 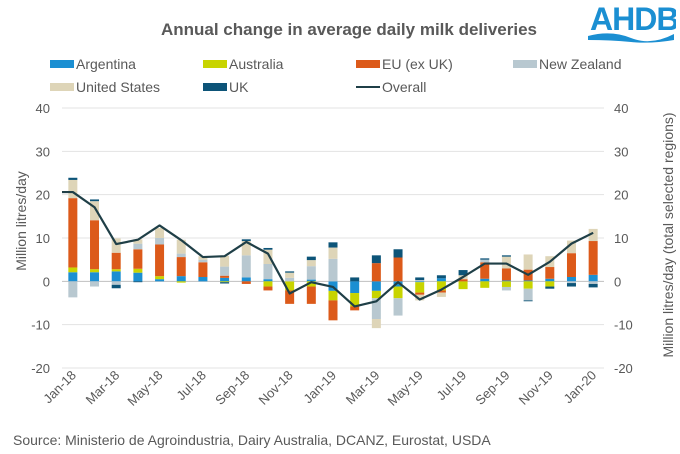 I want to click on y-tick-label-right: 10, so click(x=621, y=238).